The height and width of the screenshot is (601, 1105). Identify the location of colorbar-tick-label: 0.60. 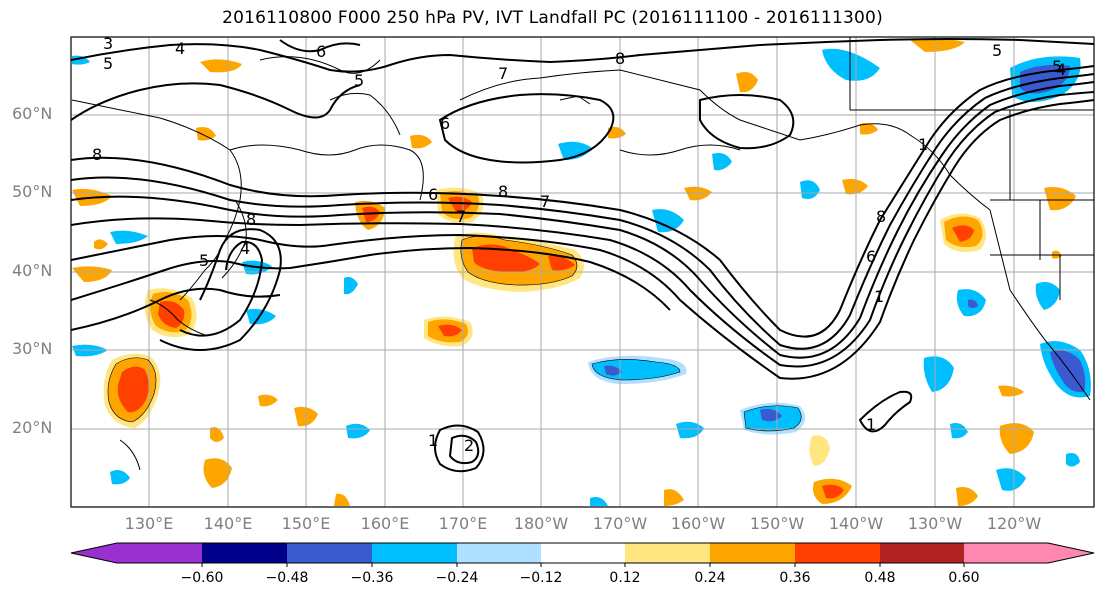
(964, 578).